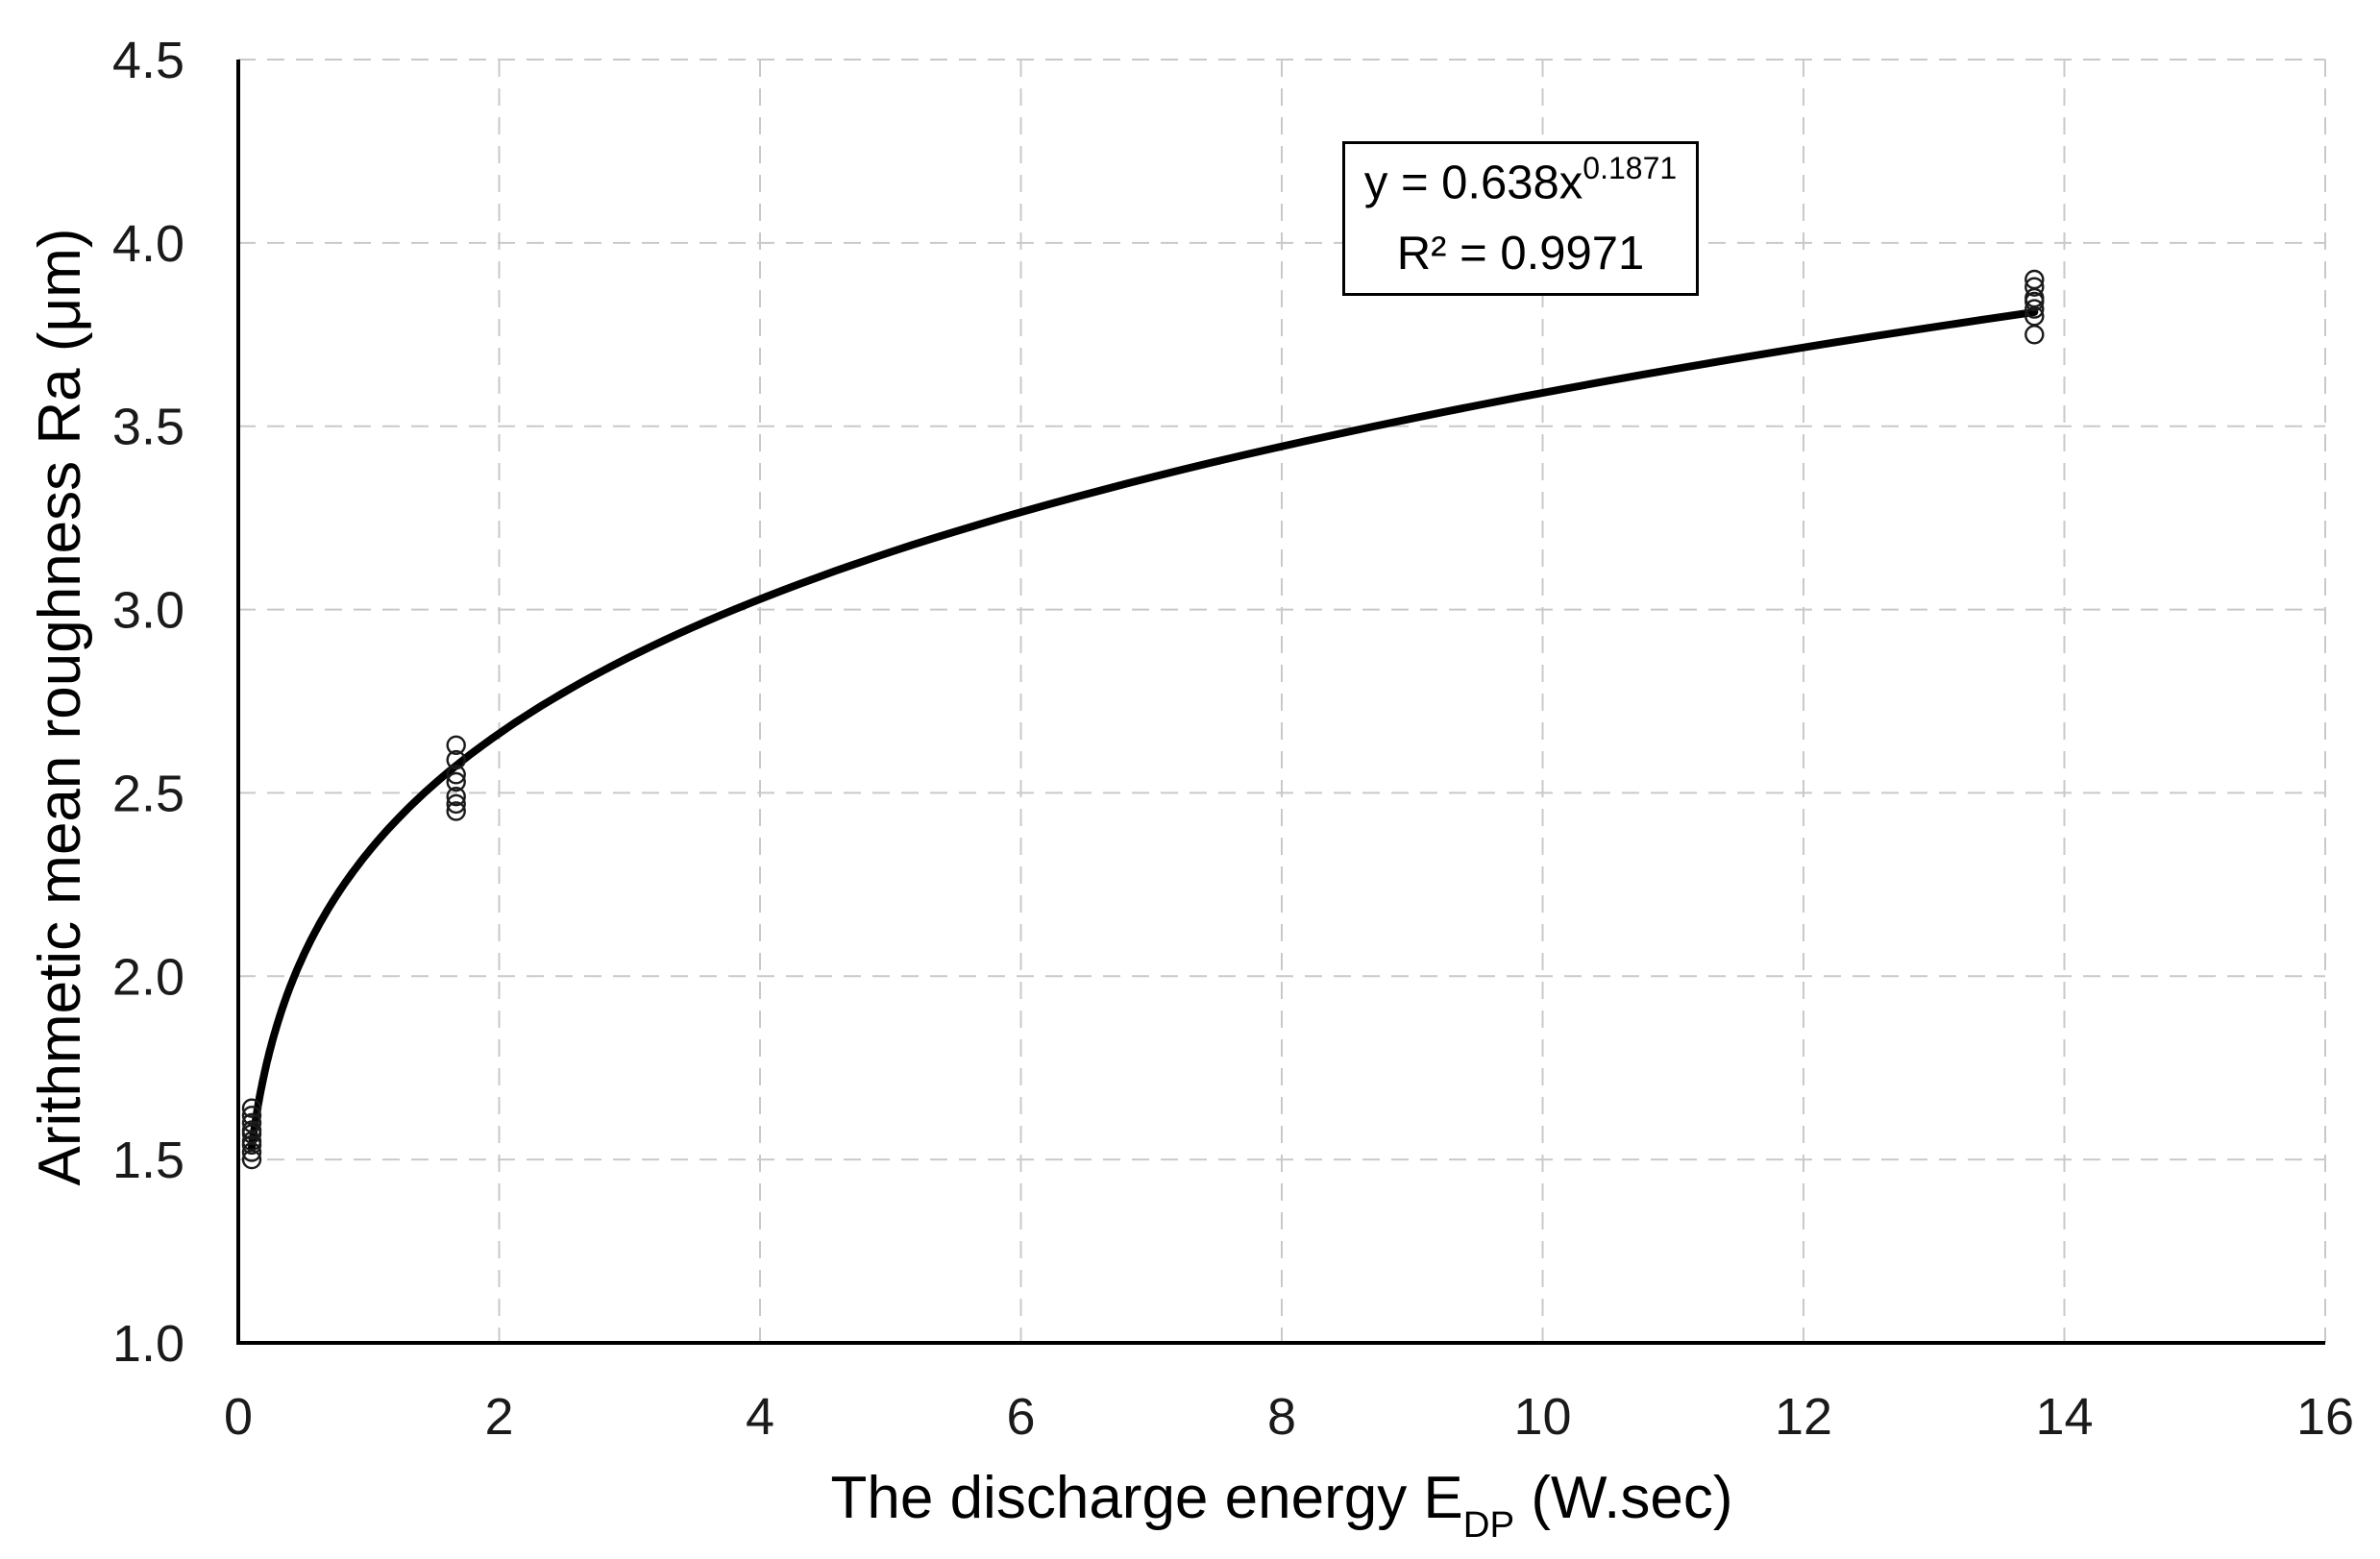 The width and height of the screenshot is (2380, 1559). Describe the element at coordinates (1520, 218) in the screenshot. I see `trendline-equation-label: y = 0.638x0.1871 R² = 0.9971` at that location.